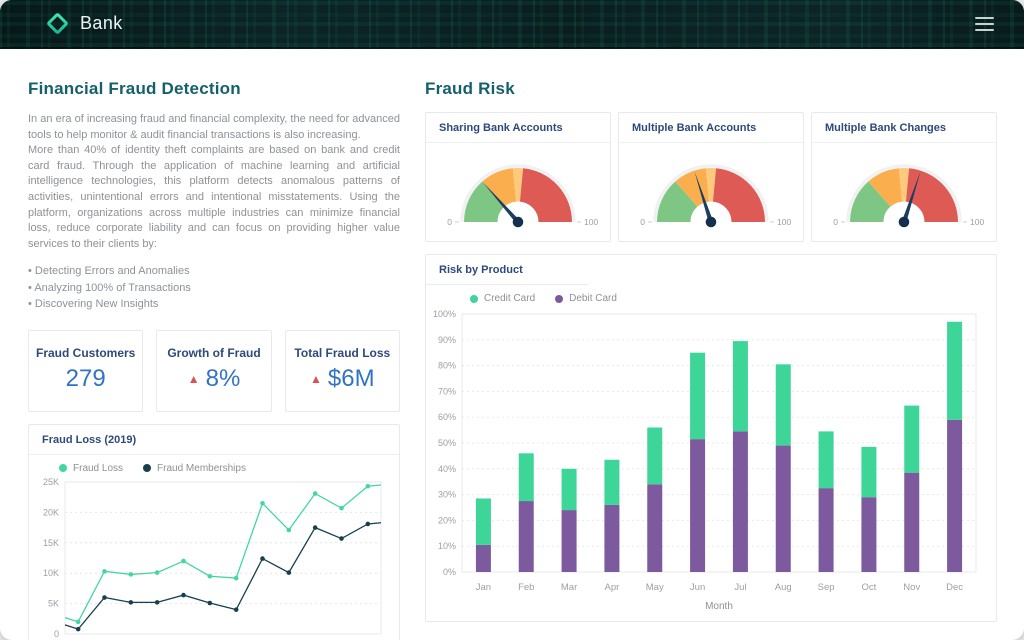 This screenshot has width=1024, height=640. What do you see at coordinates (586, 298) in the screenshot?
I see `legend-item-debit-card: Debit Card` at bounding box center [586, 298].